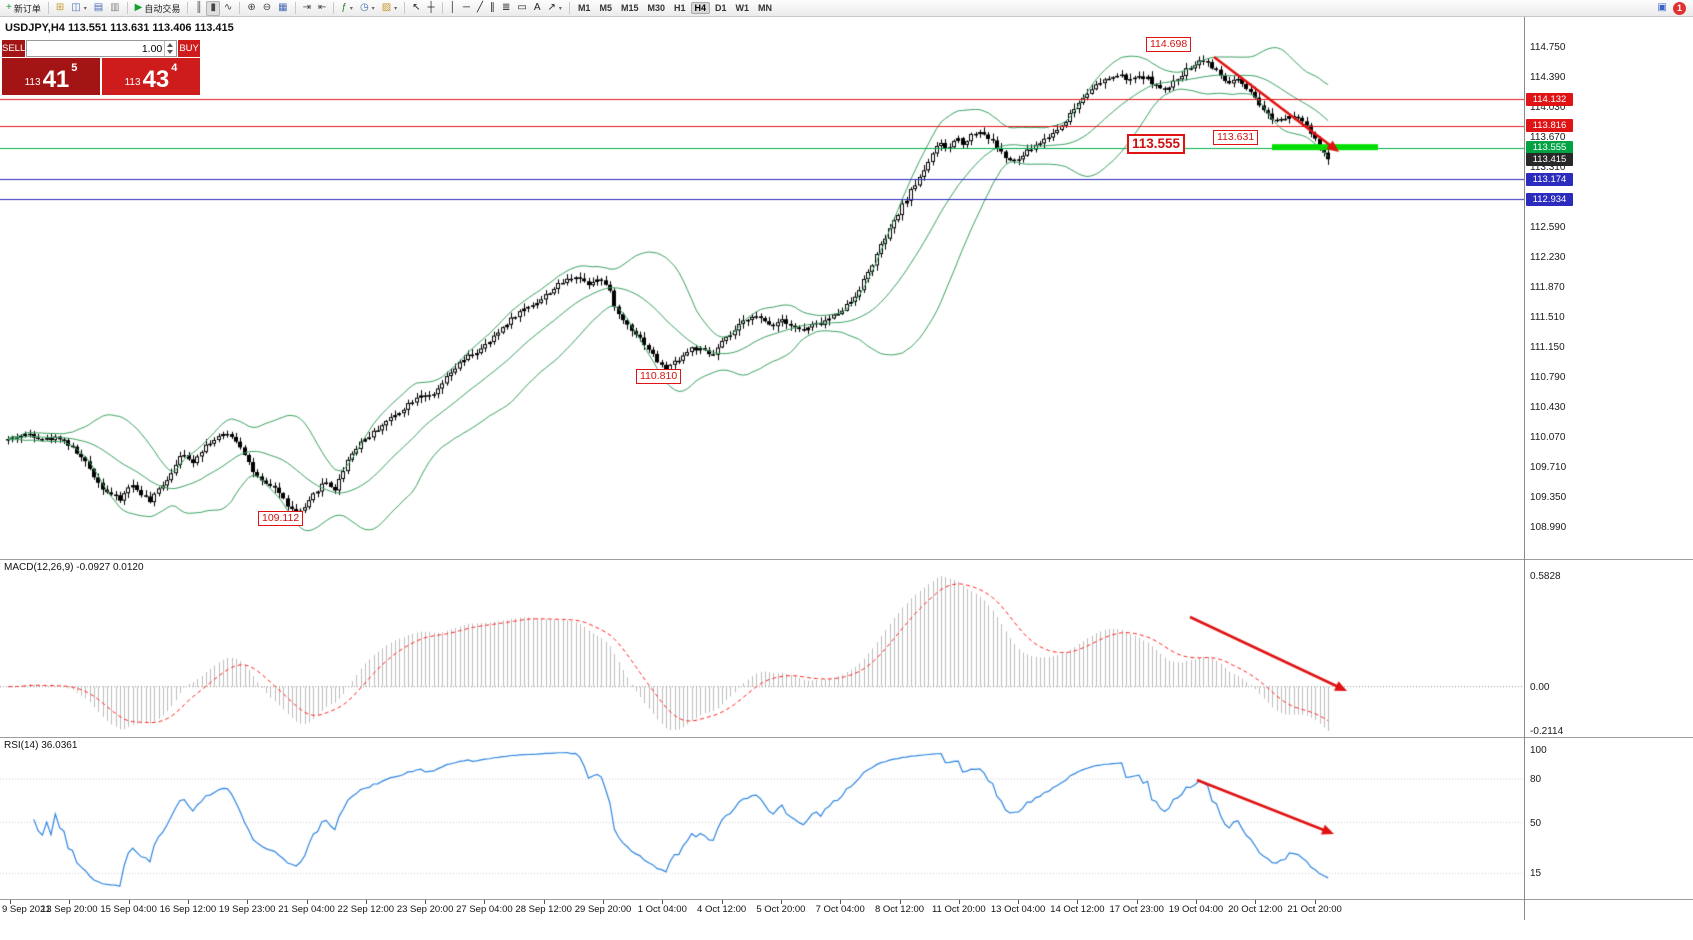 The height and width of the screenshot is (940, 1693). I want to click on chart-window-icon: ⊞, so click(60, 8).